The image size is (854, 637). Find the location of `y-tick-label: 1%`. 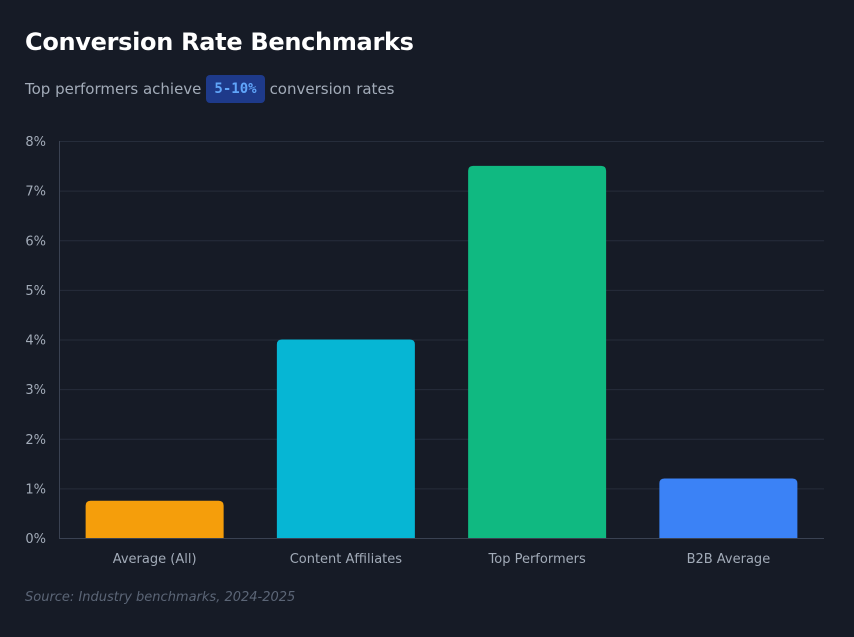

y-tick-label: 1% is located at coordinates (35, 489).